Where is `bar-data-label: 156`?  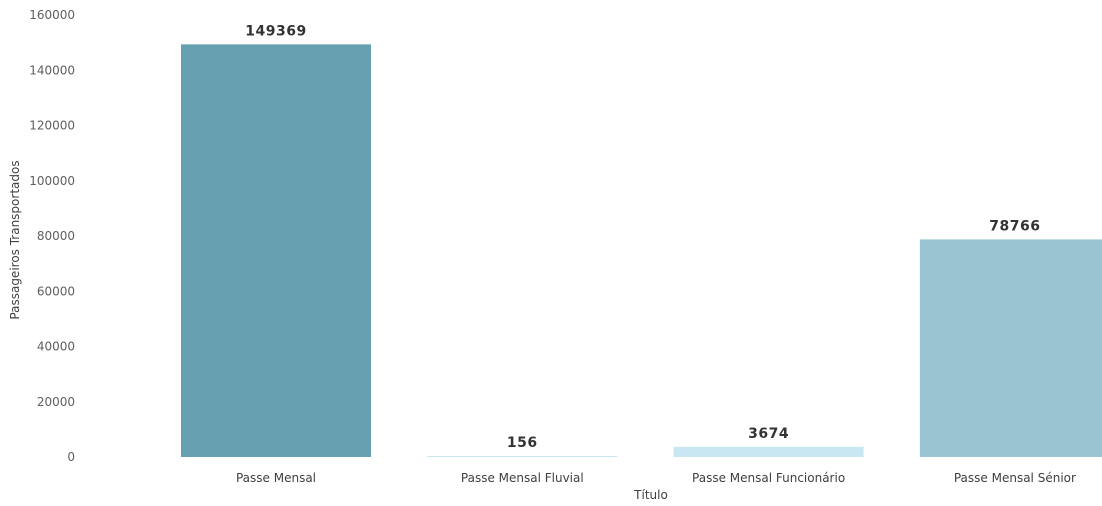 bar-data-label: 156 is located at coordinates (522, 443).